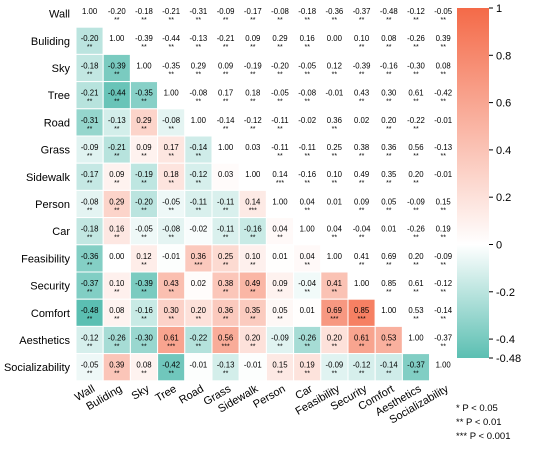 The width and height of the screenshot is (550, 449). I want to click on row-label: Grass, so click(56, 151).